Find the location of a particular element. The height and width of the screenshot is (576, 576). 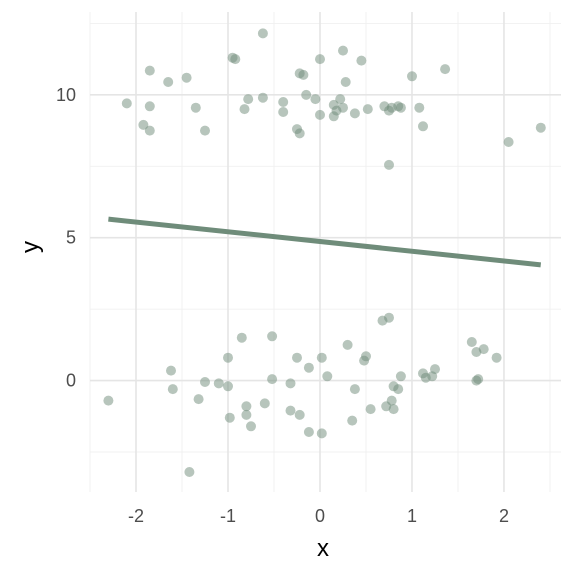

x-tick-label: 1 is located at coordinates (412, 516).